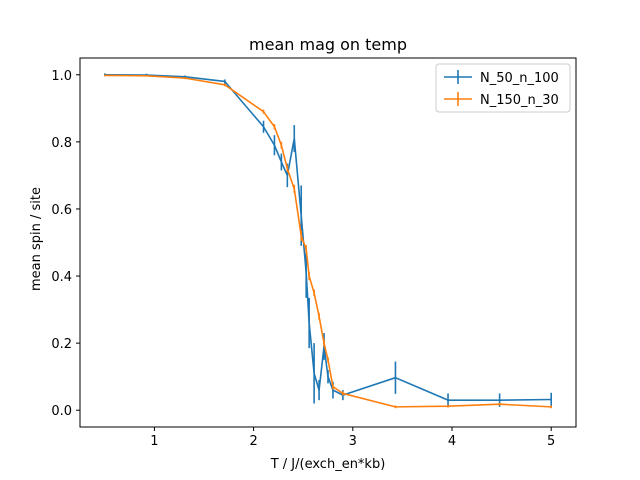 This screenshot has height=480, width=640. What do you see at coordinates (519, 78) in the screenshot?
I see `legend-label: N_50_n_100` at bounding box center [519, 78].